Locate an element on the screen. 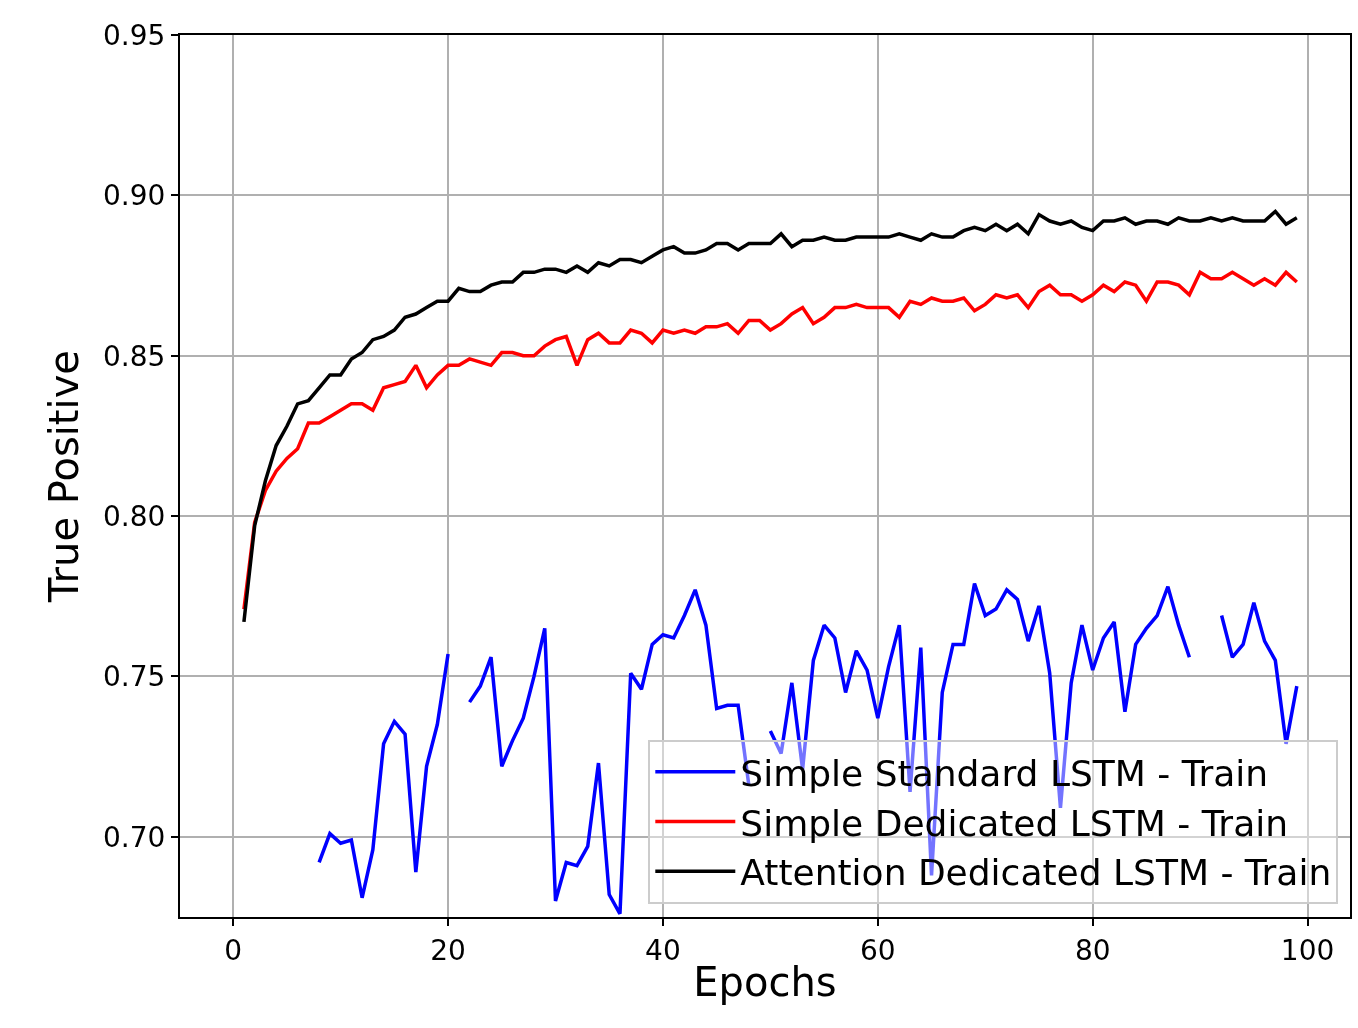 The image size is (1358, 1028). y-tick-label: 0.70 is located at coordinates (134, 837).